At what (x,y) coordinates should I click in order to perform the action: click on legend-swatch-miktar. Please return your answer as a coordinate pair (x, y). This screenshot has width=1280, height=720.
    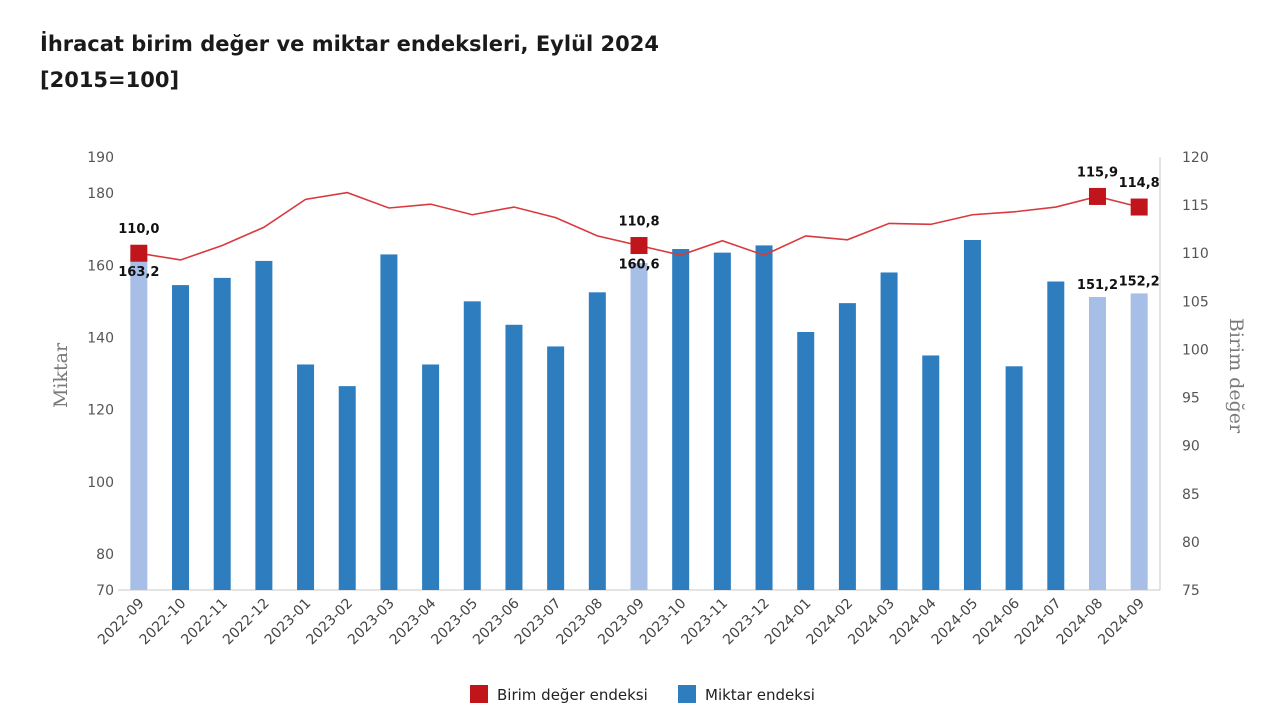
    Looking at the image, I should click on (687, 694).